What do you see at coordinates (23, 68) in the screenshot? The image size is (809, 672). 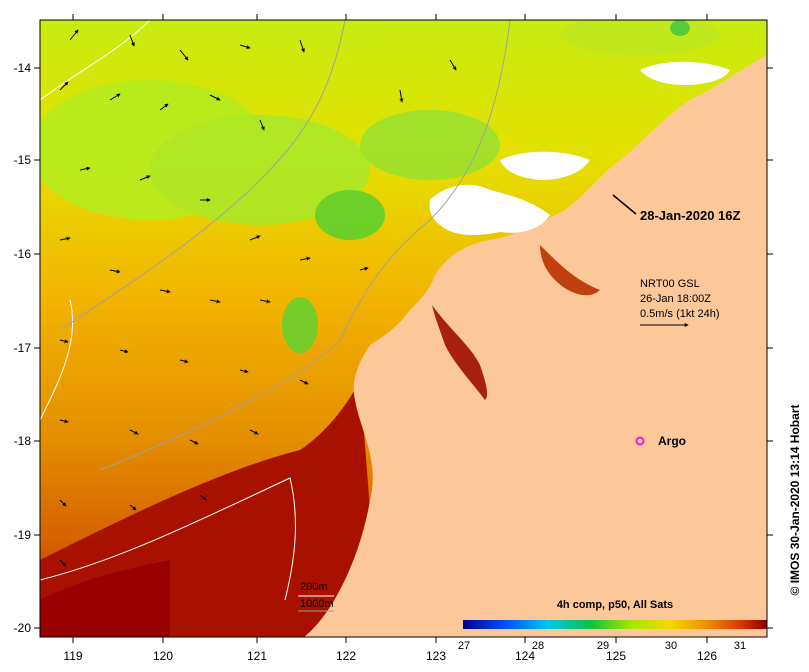 I see `lat-tick-14: -14` at bounding box center [23, 68].